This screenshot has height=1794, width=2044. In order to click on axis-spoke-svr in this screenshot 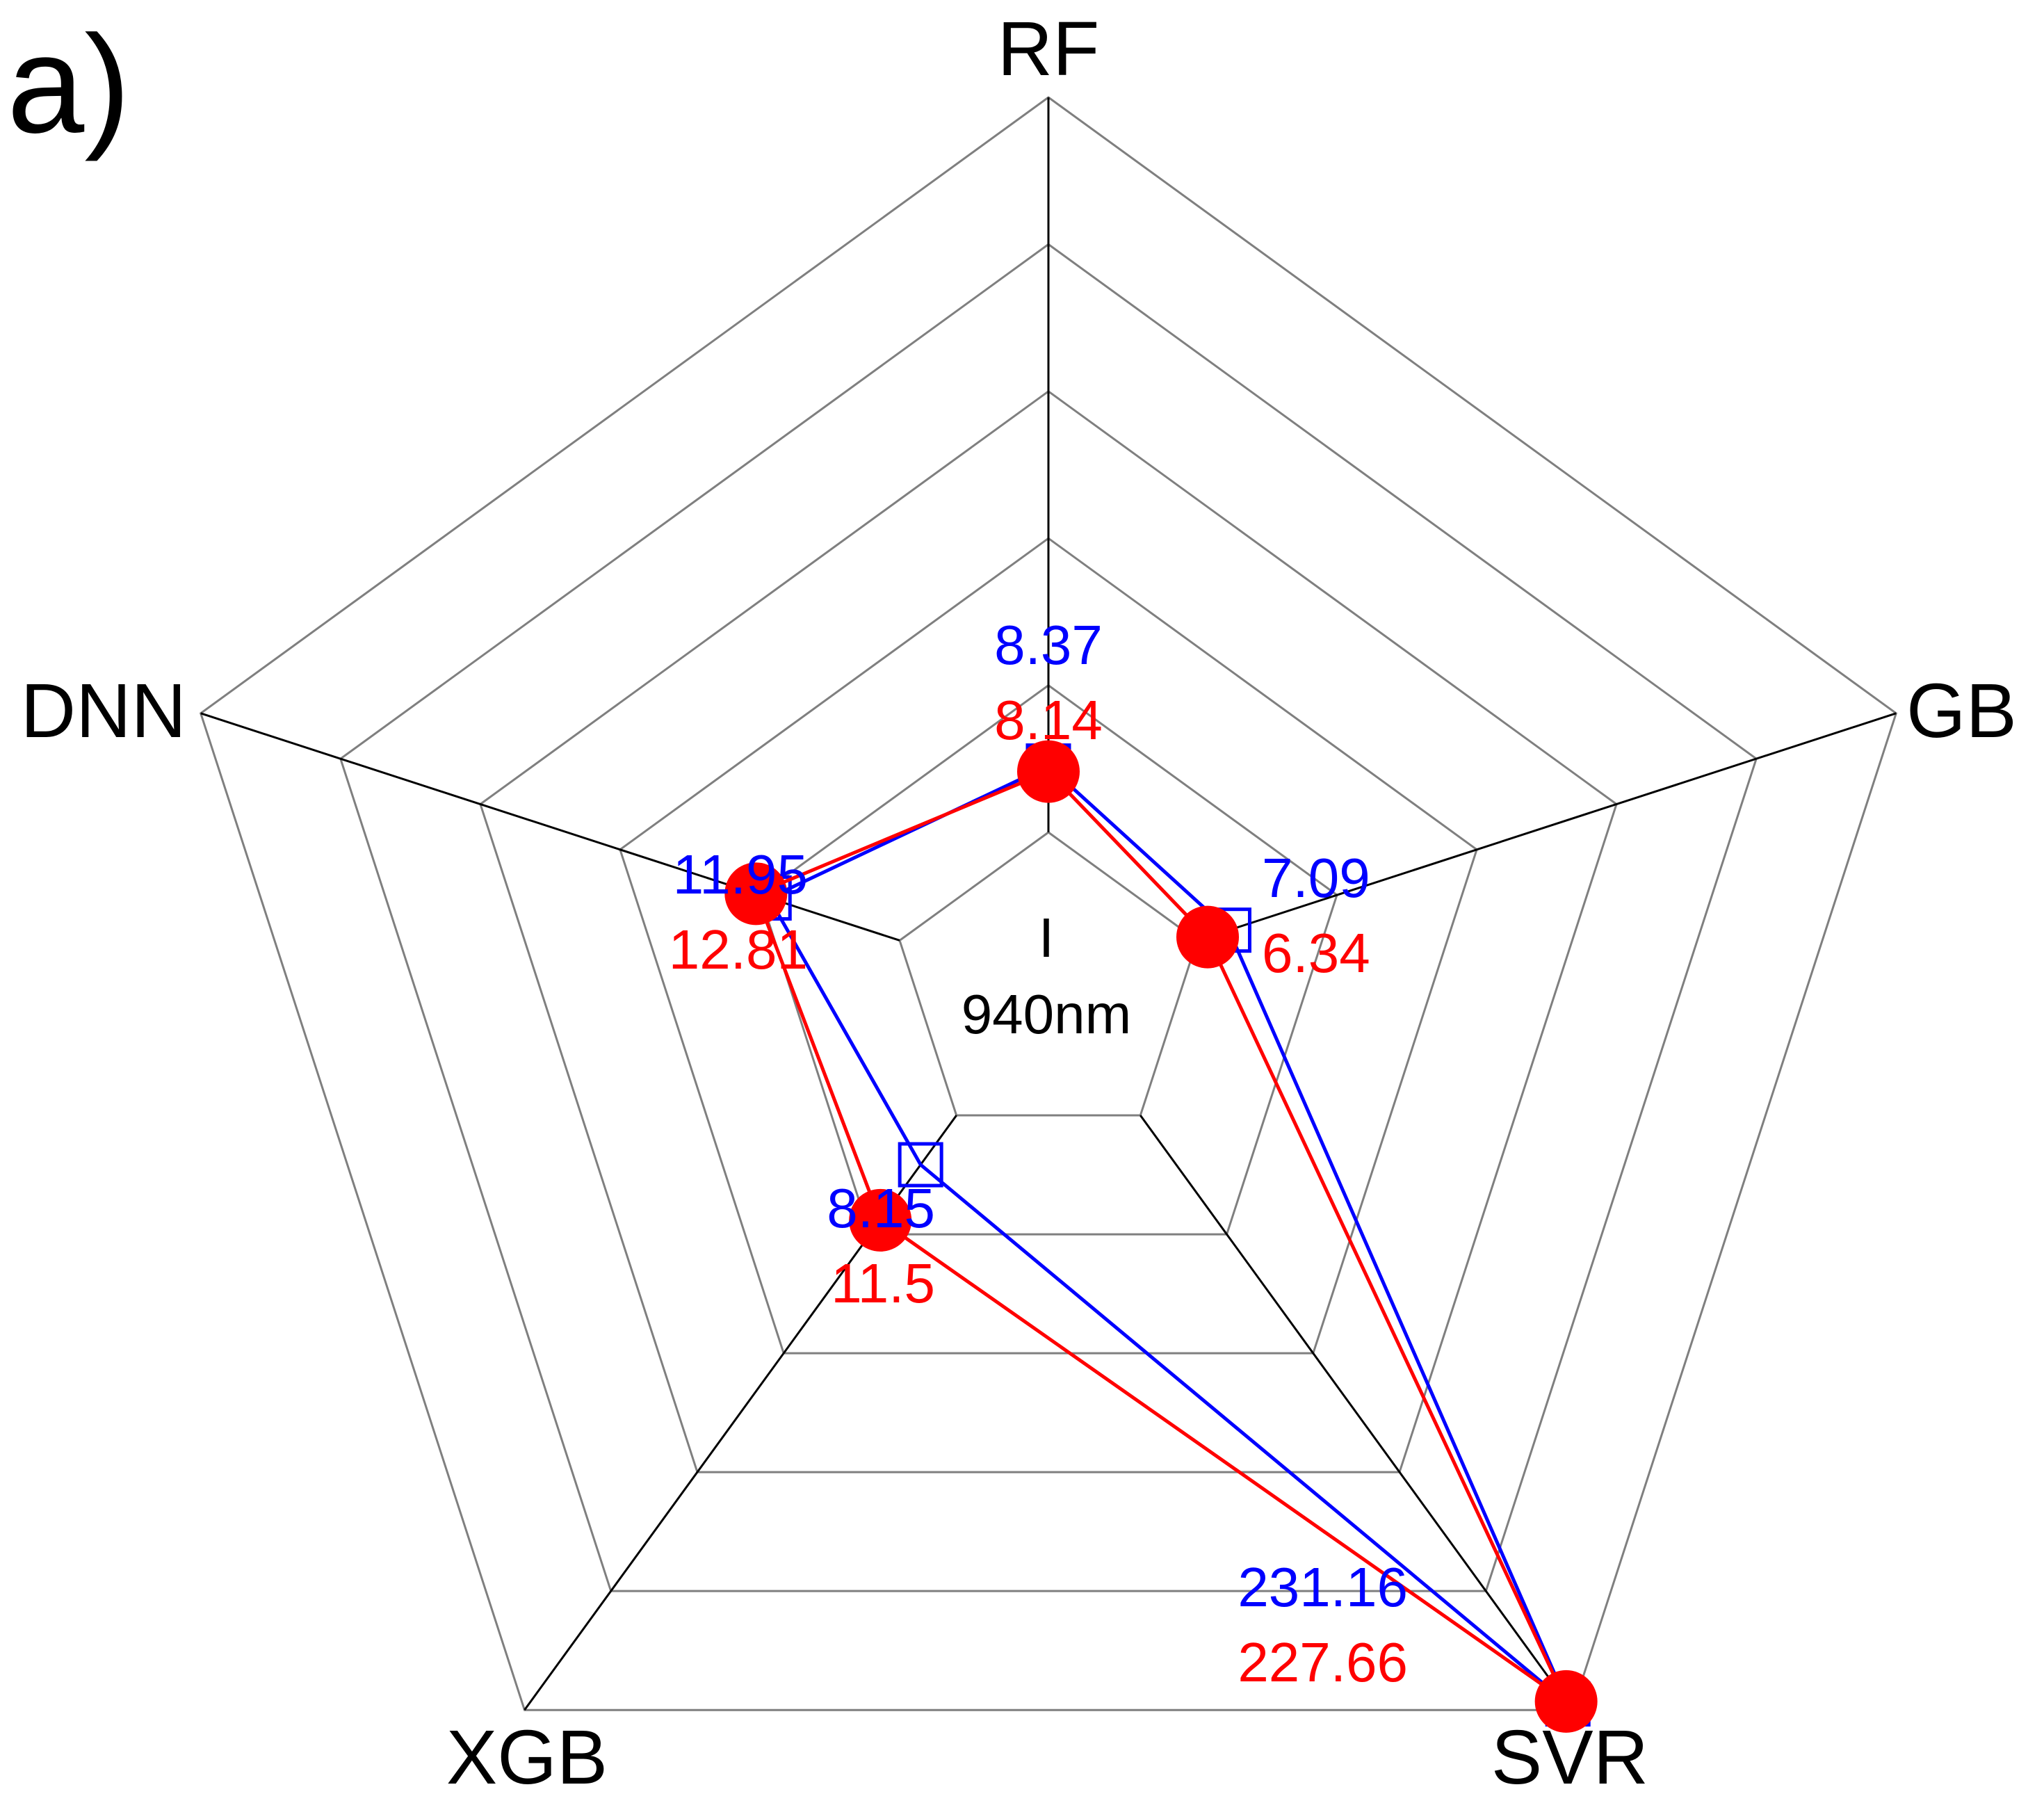, I will do `click(1356, 1413)`.